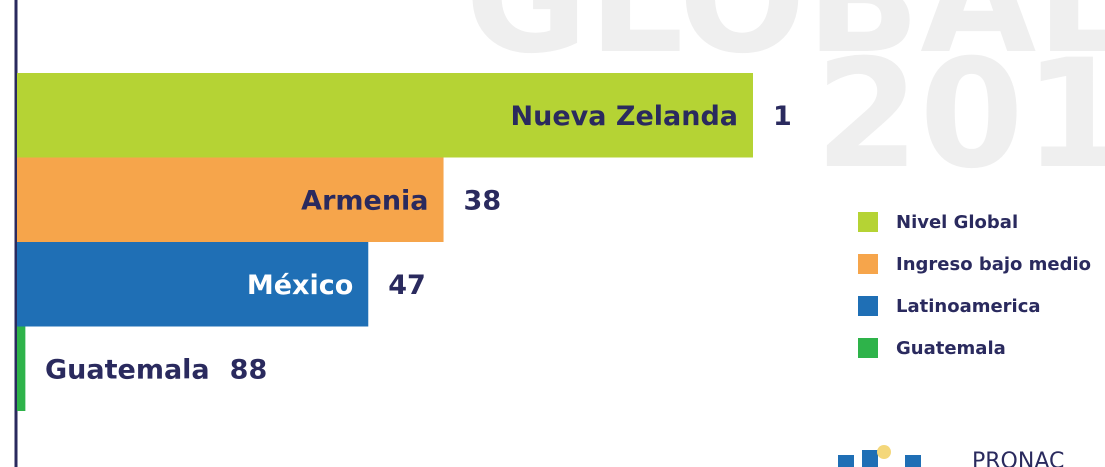  I want to click on bar-label: Guatemala, so click(127, 369).